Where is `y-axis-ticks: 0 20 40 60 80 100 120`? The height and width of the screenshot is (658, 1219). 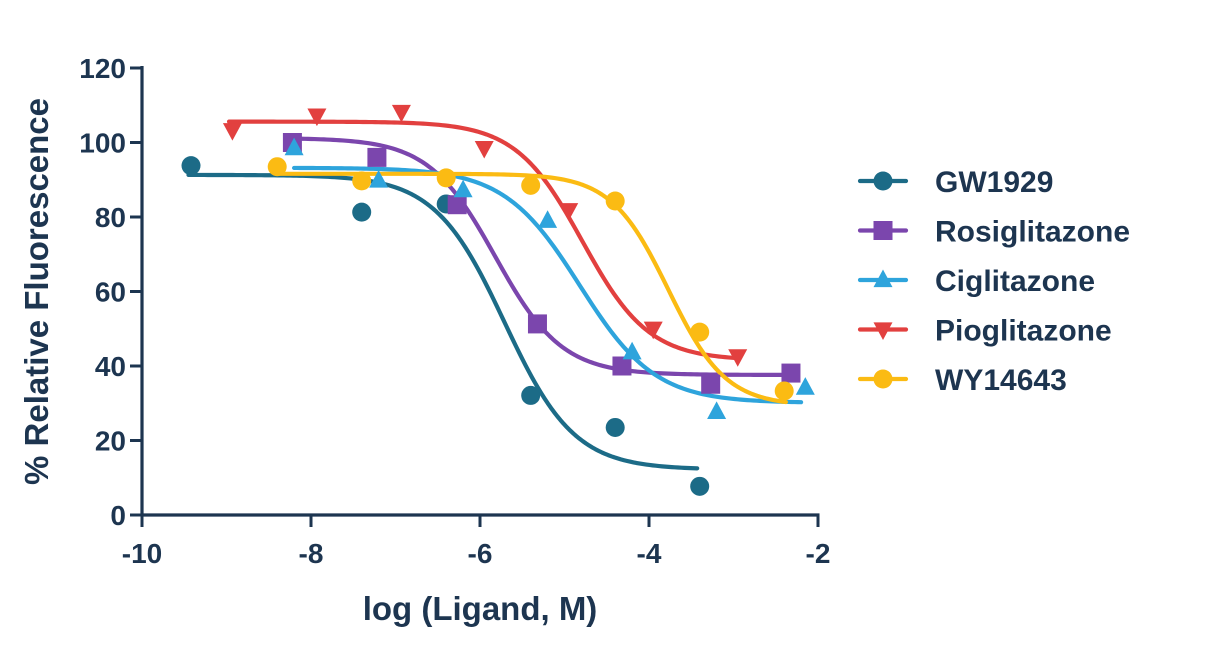
y-axis-ticks: 0 20 40 60 80 100 120 is located at coordinates (110, 292).